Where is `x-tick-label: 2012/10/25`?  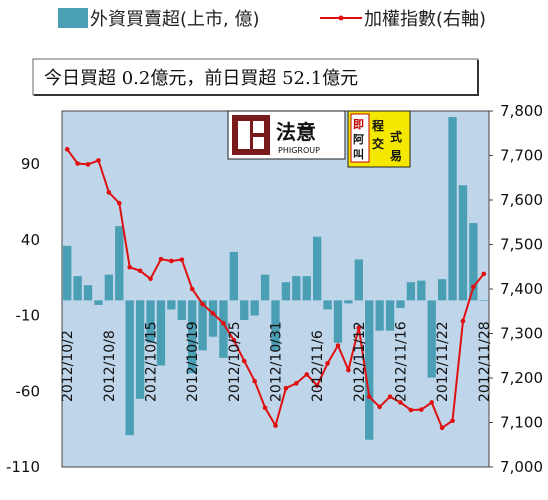
x-tick-label: 2012/10/25 is located at coordinates (235, 361).